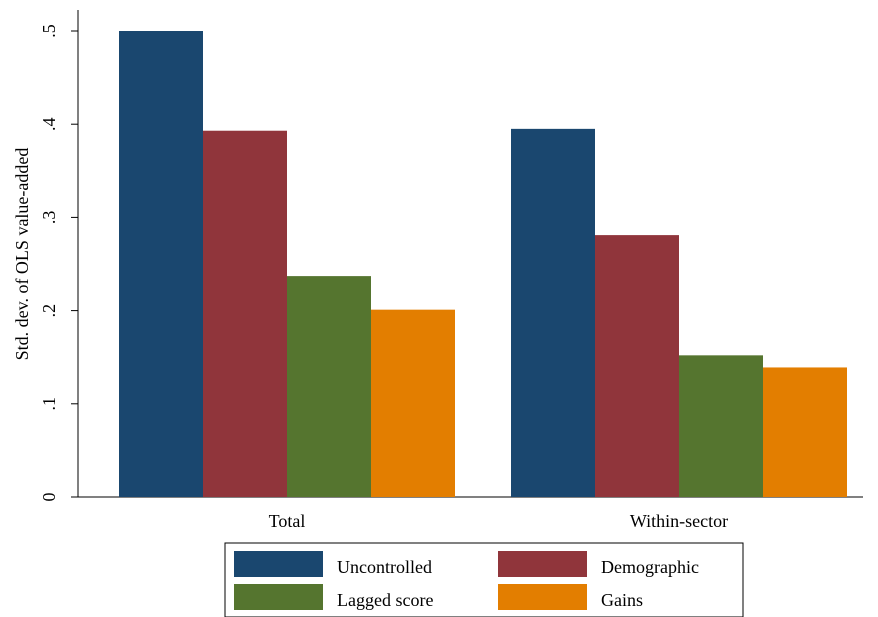 The image size is (878, 617). Describe the element at coordinates (49, 404) in the screenshot. I see `y-tick-label: .1` at that location.